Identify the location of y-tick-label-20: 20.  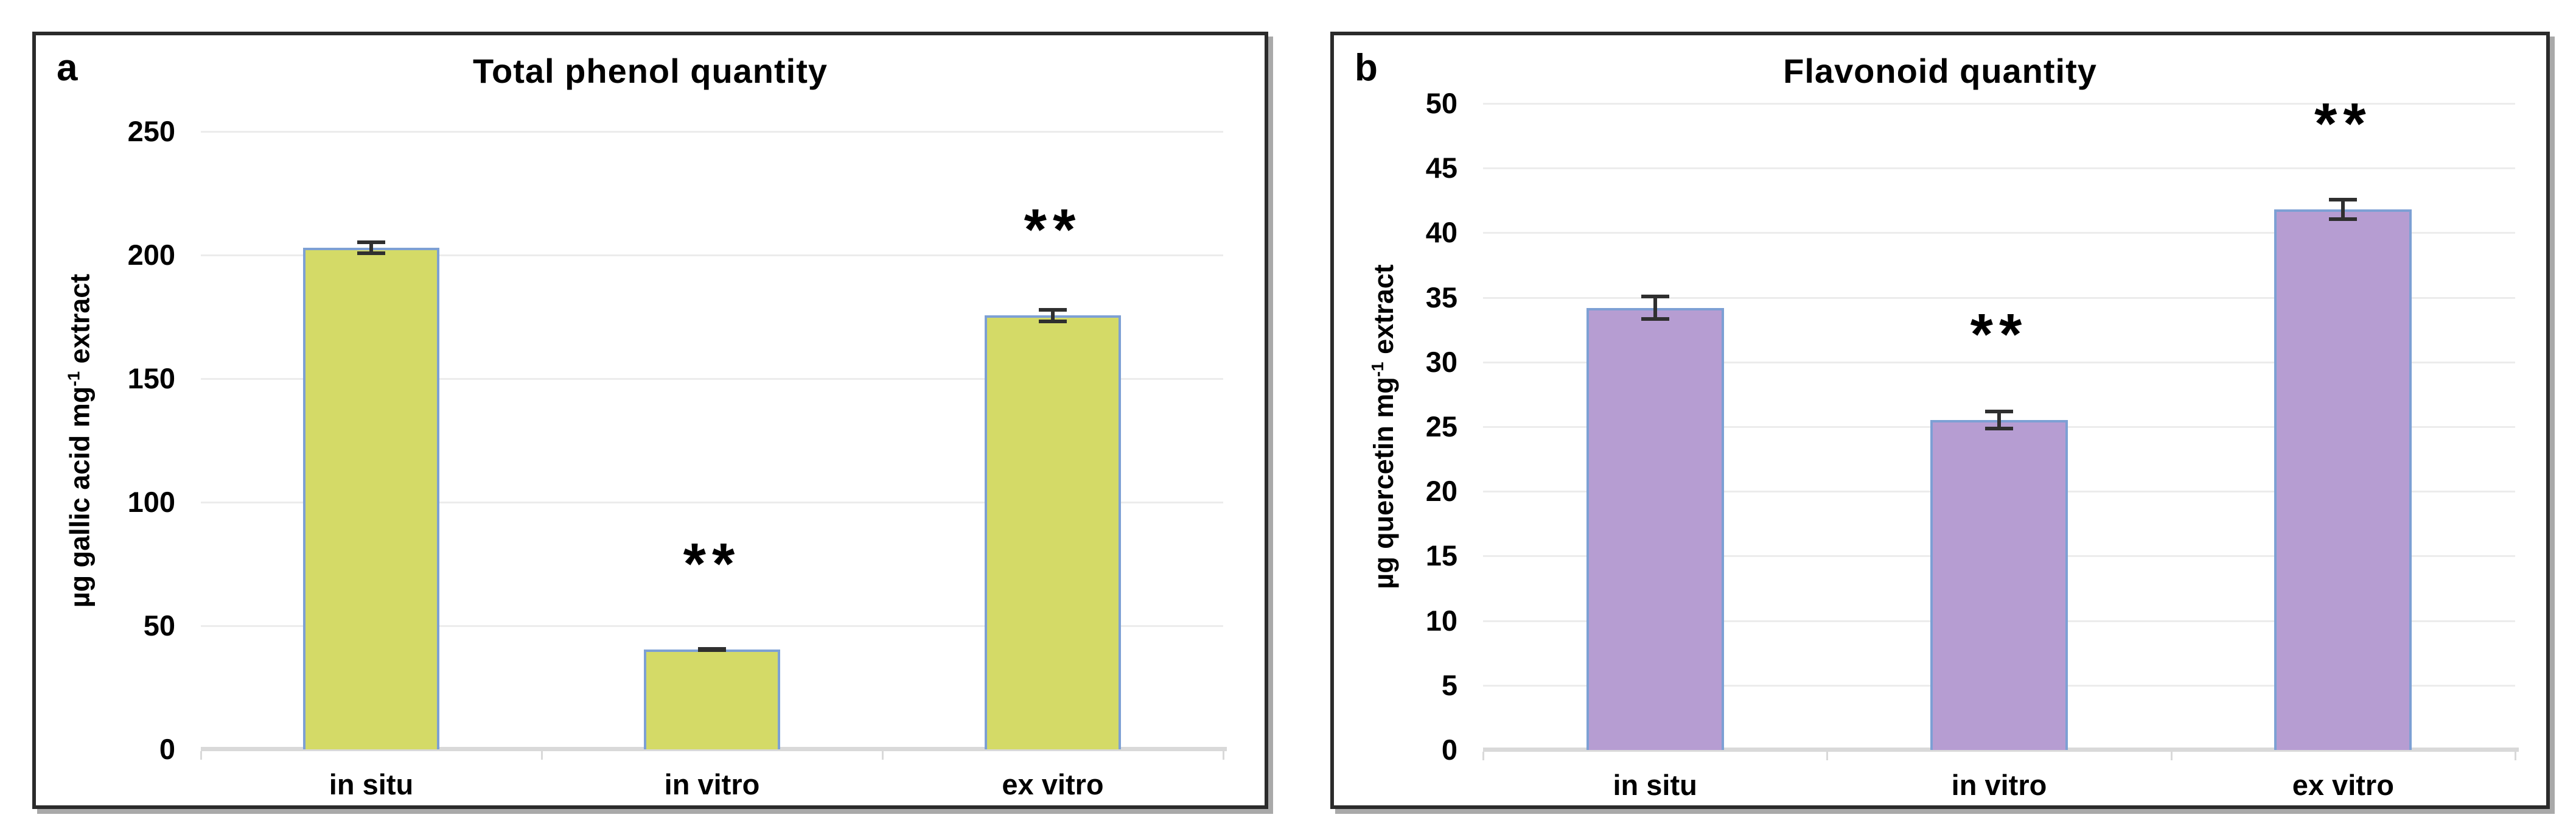
(1441, 491).